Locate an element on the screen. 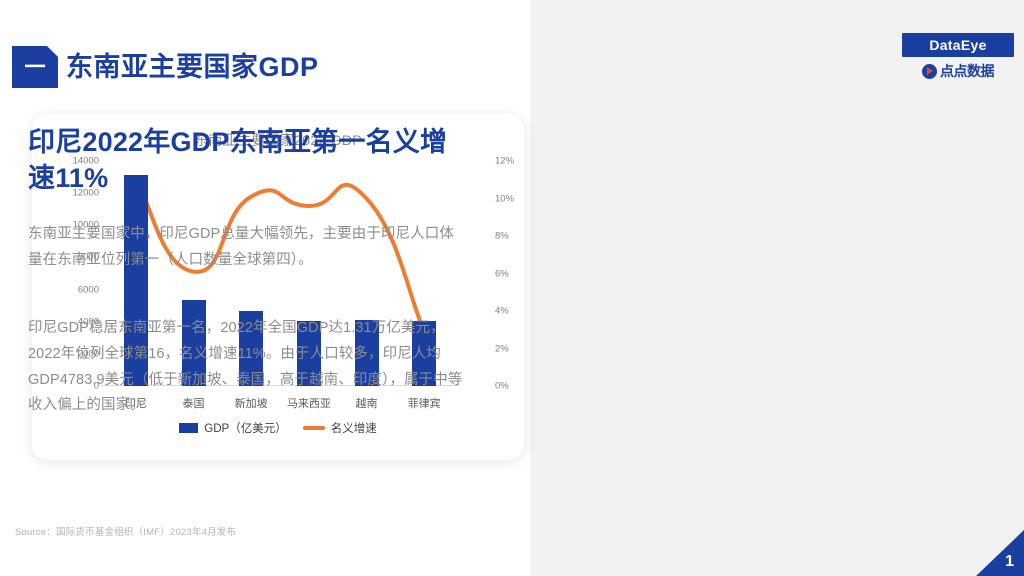  chart-title: 东南亚主要国家2022 GDP is located at coordinates (278, 140).